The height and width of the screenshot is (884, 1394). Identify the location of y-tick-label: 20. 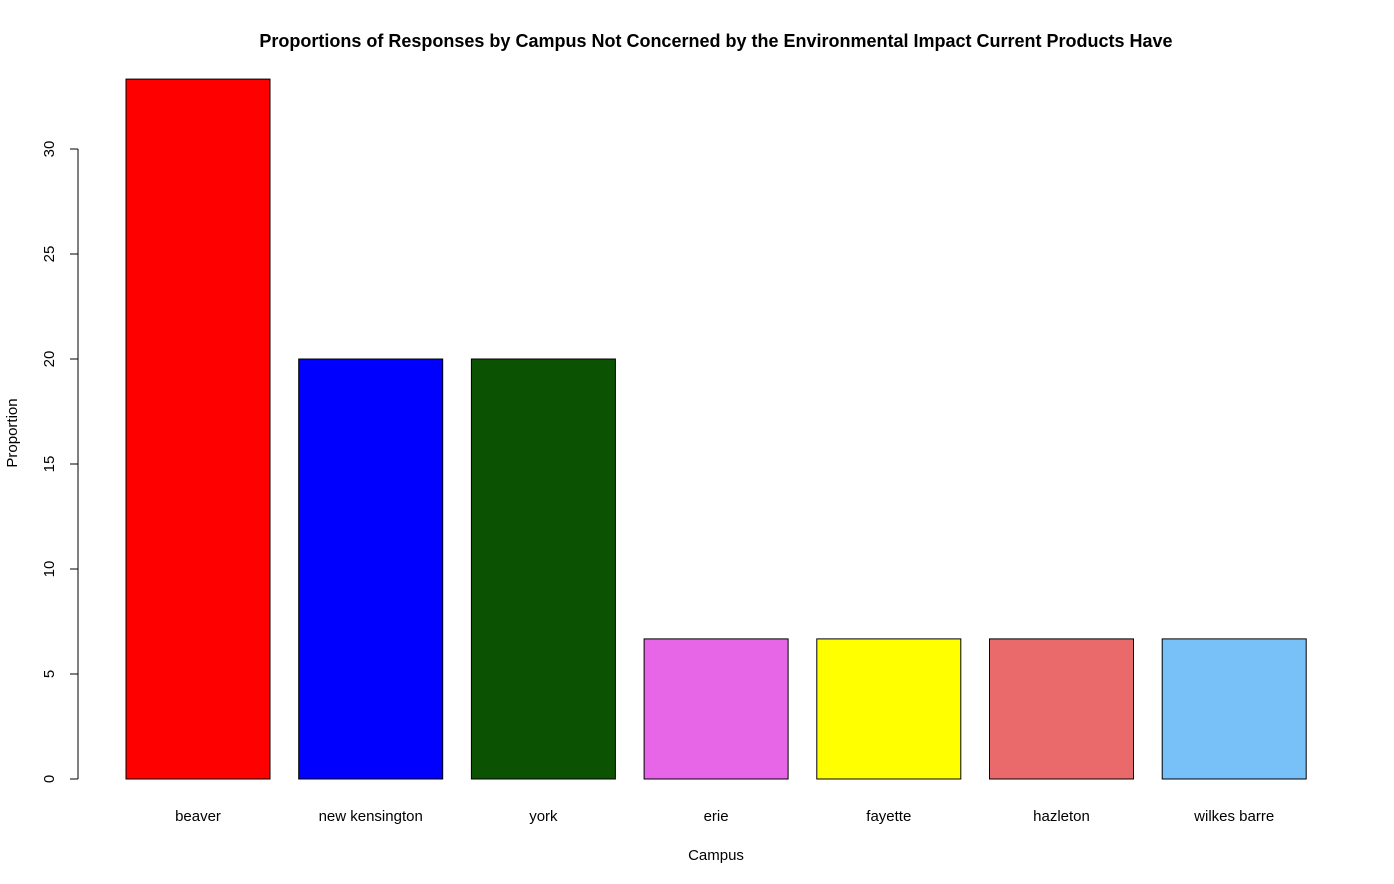
(49, 359).